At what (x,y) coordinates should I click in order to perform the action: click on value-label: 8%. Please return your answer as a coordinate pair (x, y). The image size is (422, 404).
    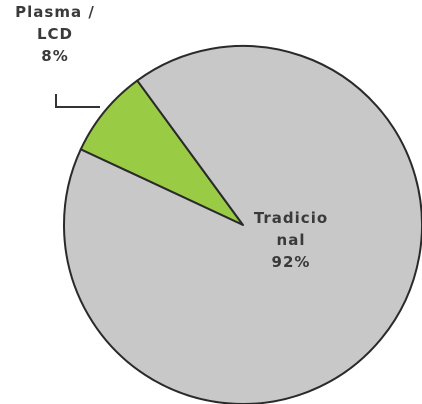
    Looking at the image, I should click on (55, 56).